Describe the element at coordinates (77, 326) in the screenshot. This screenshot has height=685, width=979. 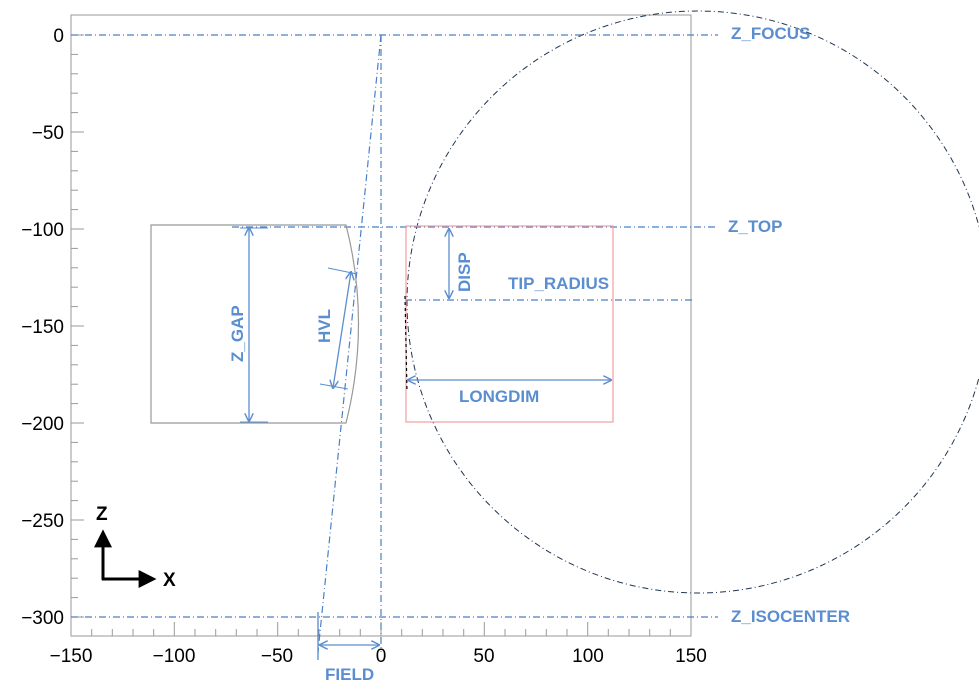
I see `z-axis-ticks` at that location.